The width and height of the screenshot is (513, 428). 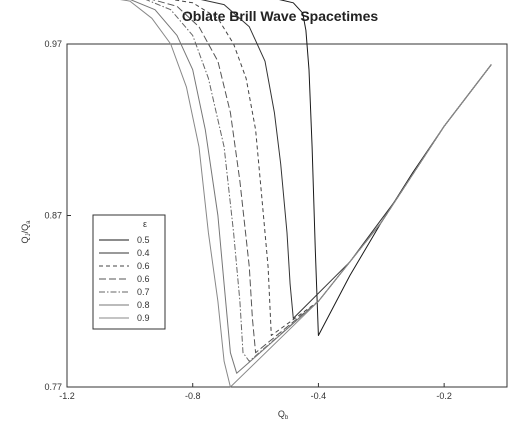 What do you see at coordinates (53, 216) in the screenshot?
I see `y-tick-label: 0.87` at bounding box center [53, 216].